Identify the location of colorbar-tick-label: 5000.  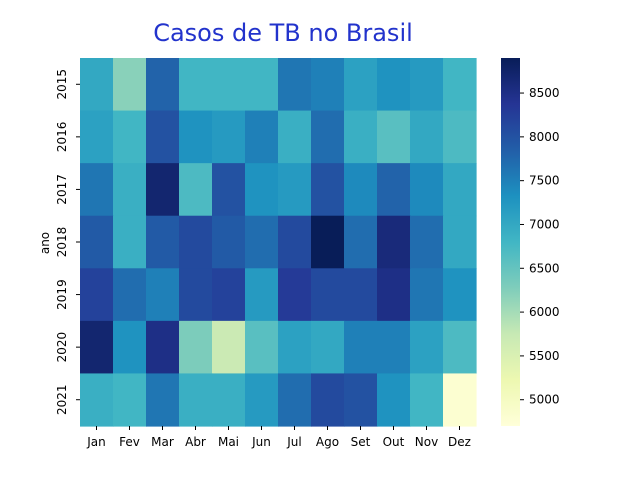
(544, 400).